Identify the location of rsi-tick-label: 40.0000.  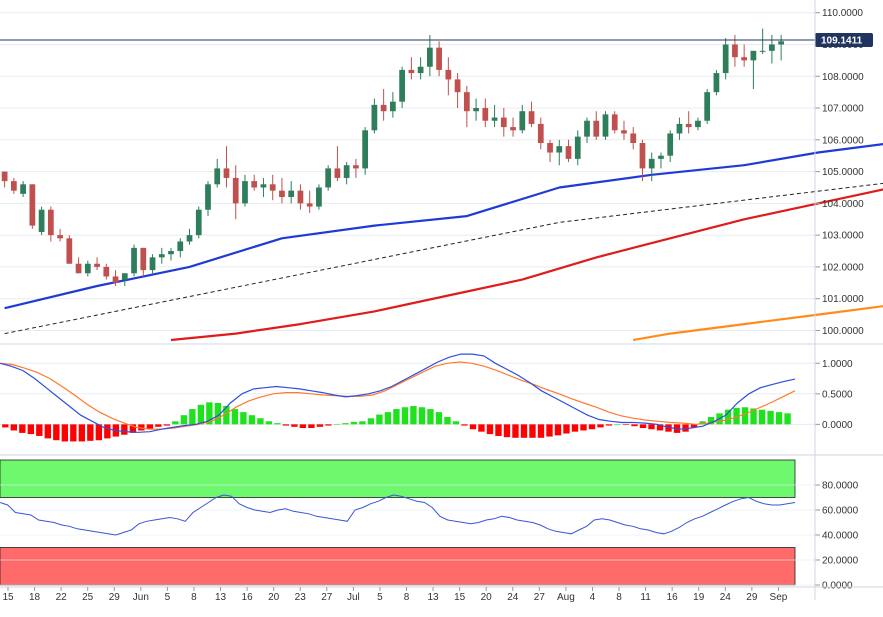
(840, 536).